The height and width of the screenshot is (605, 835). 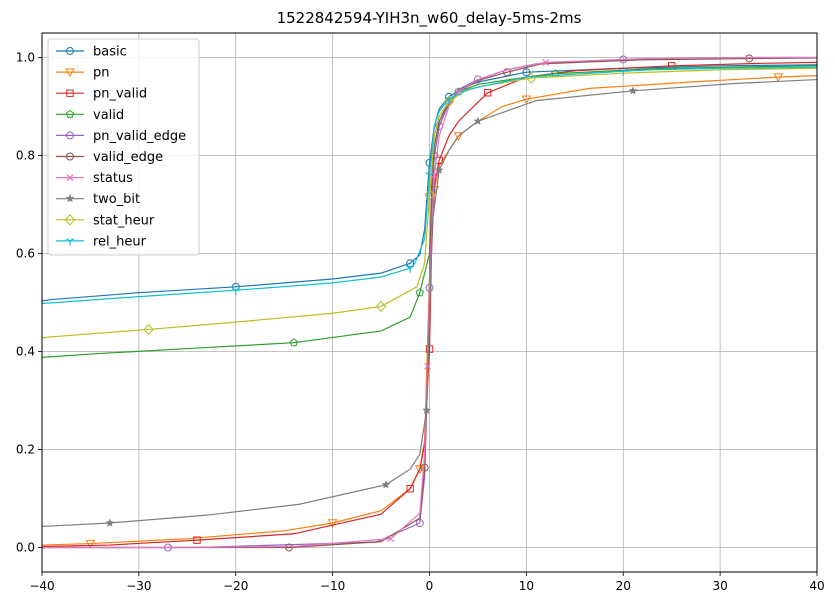 What do you see at coordinates (719, 586) in the screenshot?
I see `x-tick-label: 30` at bounding box center [719, 586].